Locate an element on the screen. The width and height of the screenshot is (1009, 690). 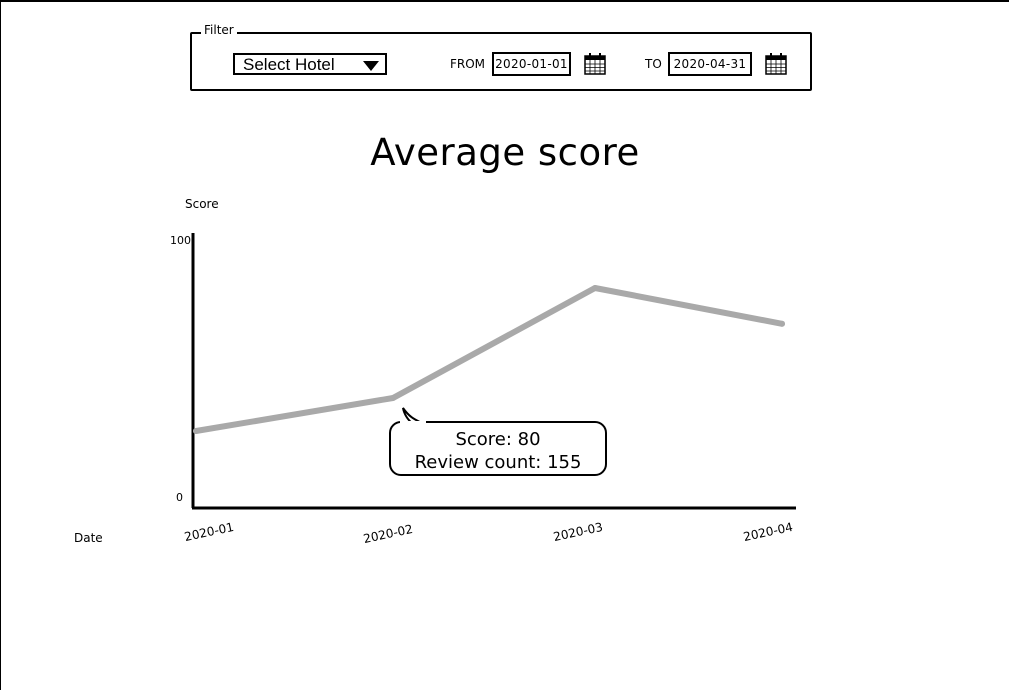
data-tooltip: Score: 80 Review count: 155 is located at coordinates (498, 448).